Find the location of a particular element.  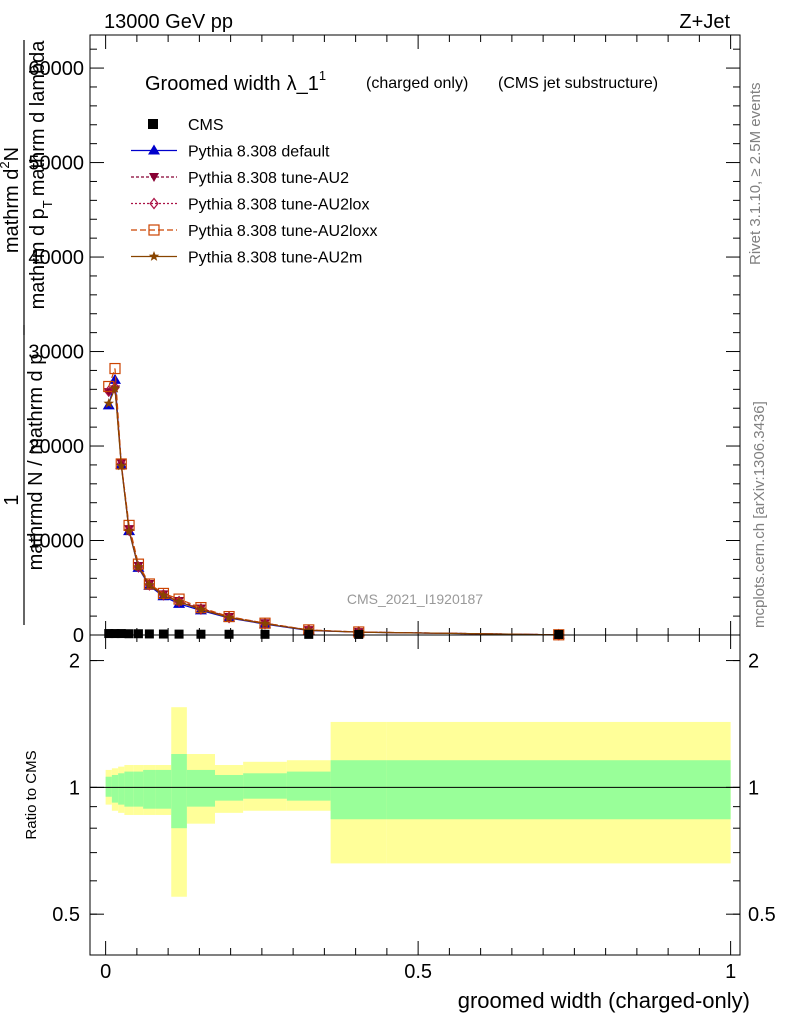

ylabel-num2-rest: mathrm d lambda is located at coordinates (38, 118).